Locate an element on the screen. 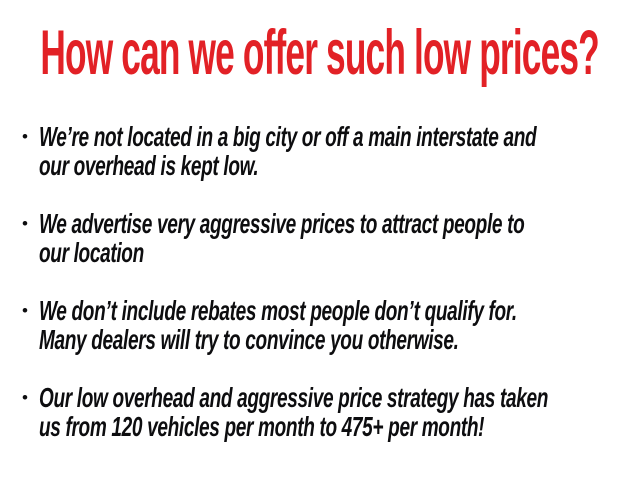 This screenshot has width=640, height=480. page-title: How can we offer such low prices? is located at coordinates (320, 54).